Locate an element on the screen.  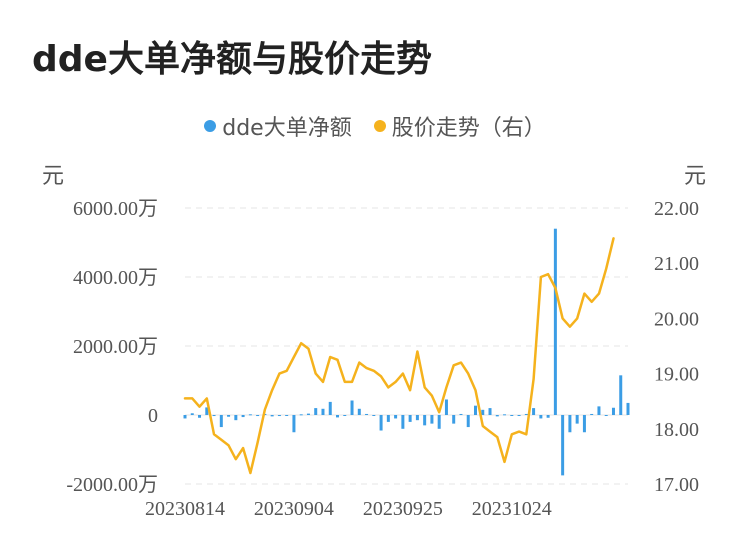
left-tick-label: 4000.00万 is located at coordinates (115, 278).